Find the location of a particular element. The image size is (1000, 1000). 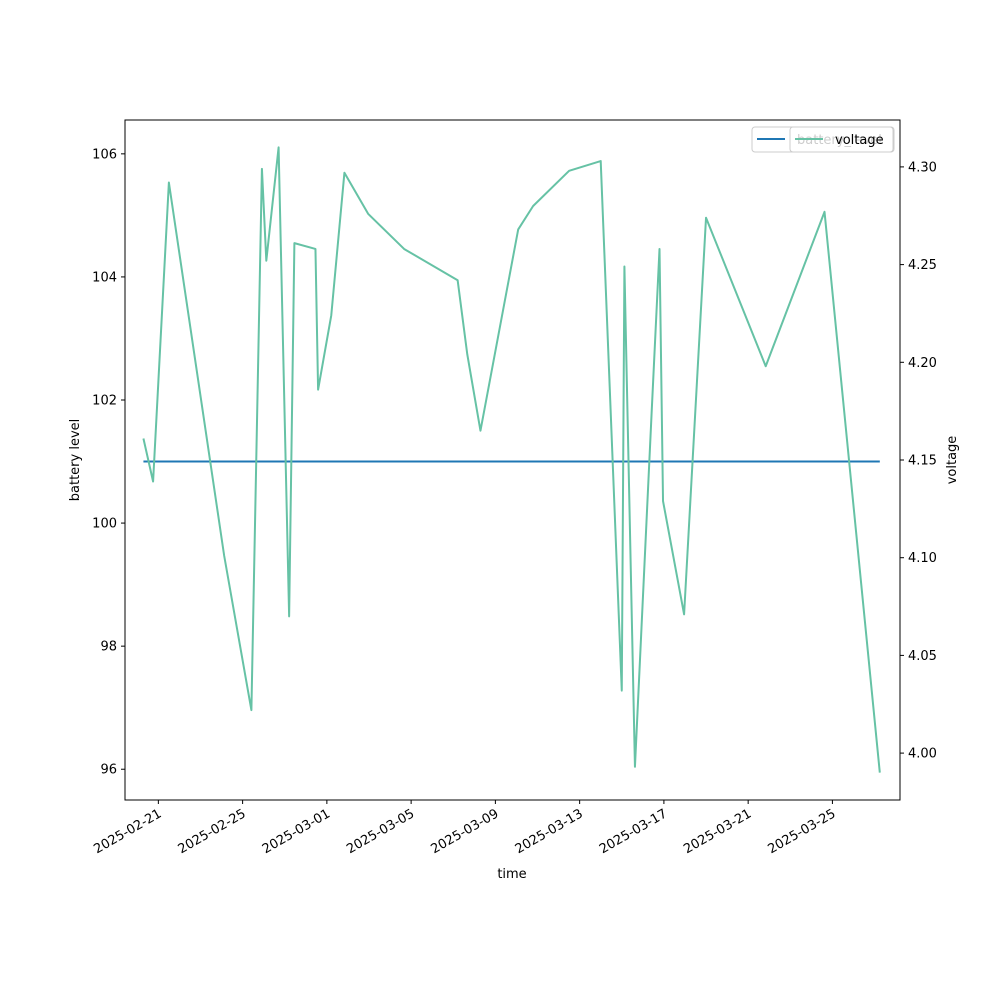

right-y-tick-label: 4.10 is located at coordinates (922, 558).